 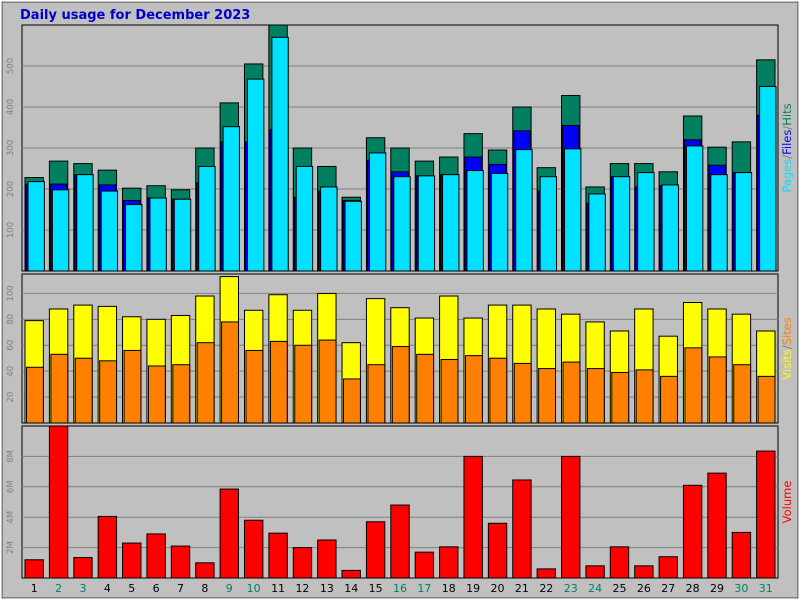 I want to click on y-tick-label: 2M, so click(x=11, y=547).